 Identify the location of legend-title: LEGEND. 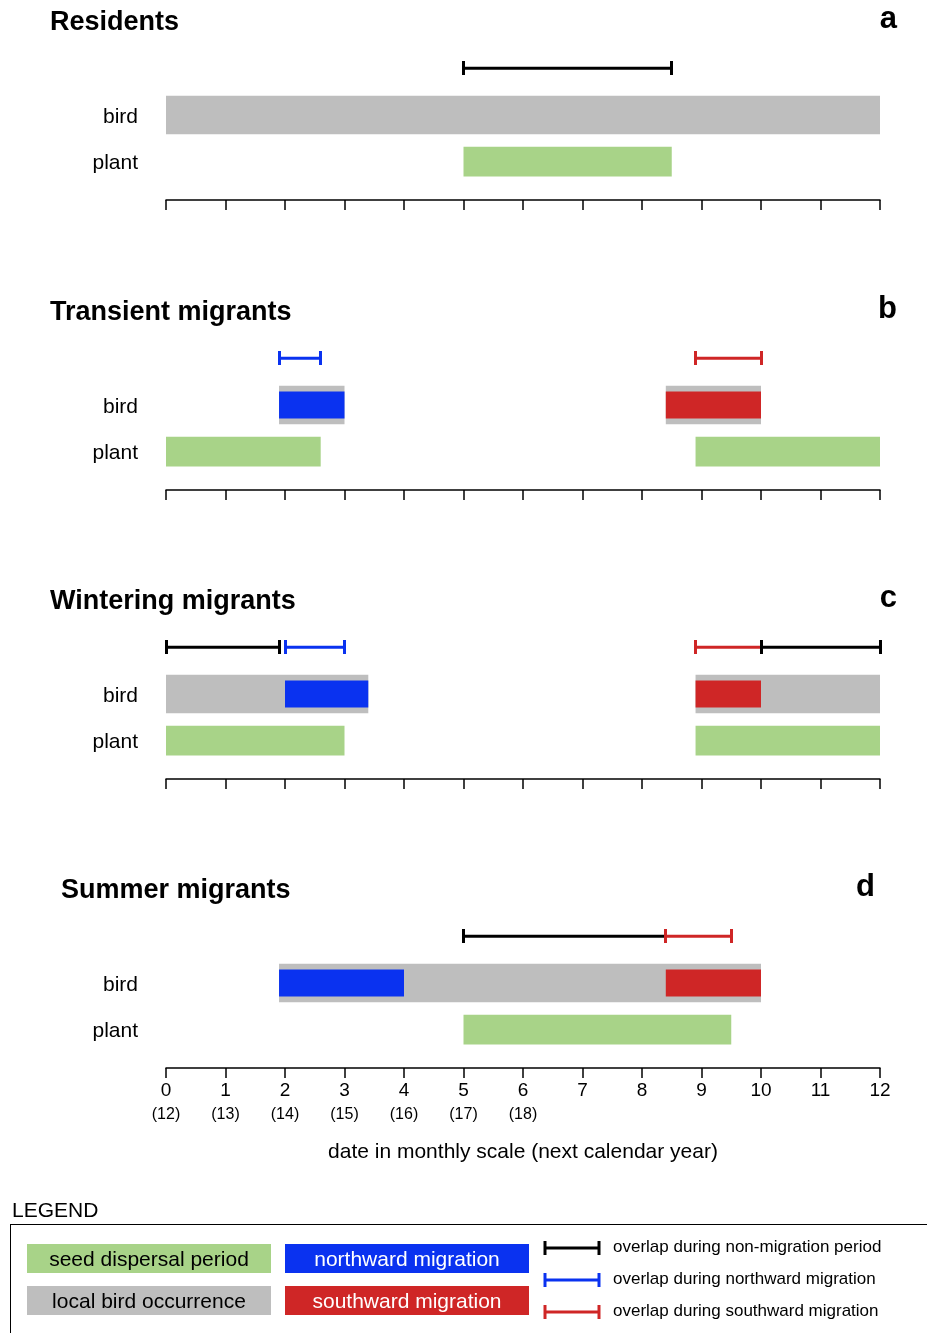
(55, 1210).